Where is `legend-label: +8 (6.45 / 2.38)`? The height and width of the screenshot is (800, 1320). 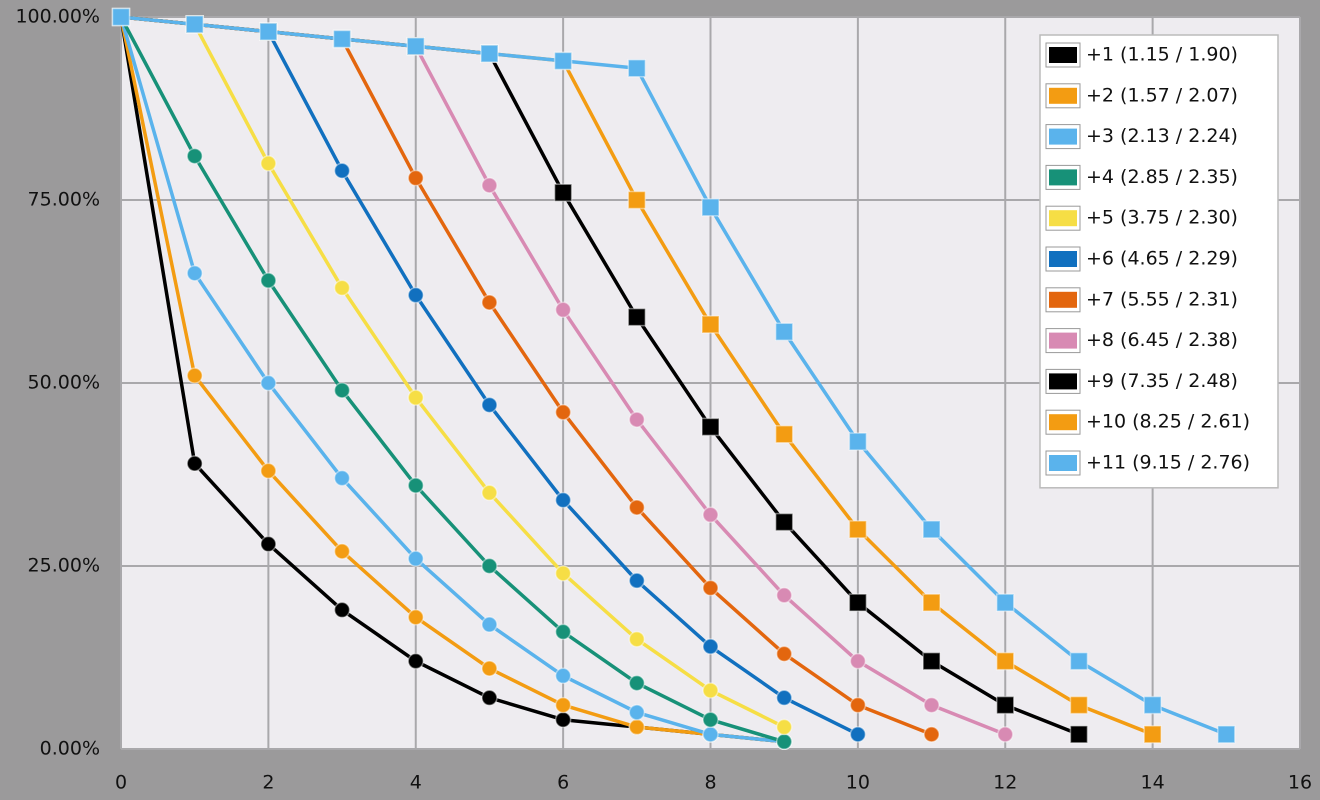
legend-label: +8 (6.45 / 2.38) is located at coordinates (1162, 340).